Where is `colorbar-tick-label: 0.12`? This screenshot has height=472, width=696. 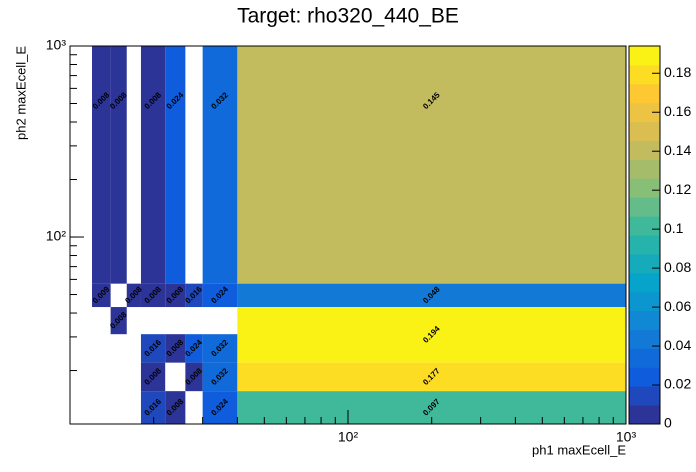 colorbar-tick-label: 0.12 is located at coordinates (677, 189).